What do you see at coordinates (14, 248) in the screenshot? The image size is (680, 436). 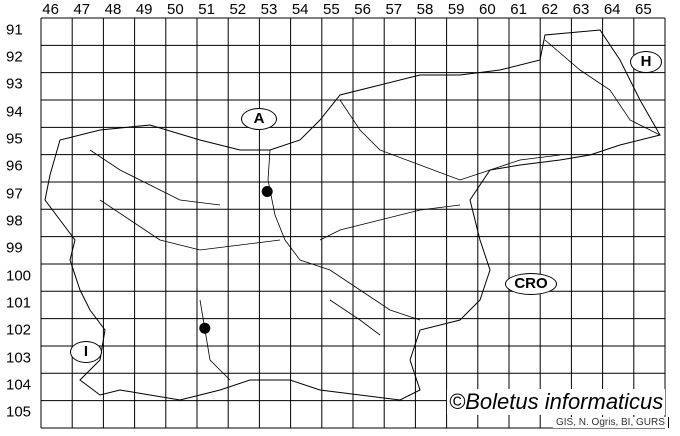 I see `row-label: 99` at bounding box center [14, 248].